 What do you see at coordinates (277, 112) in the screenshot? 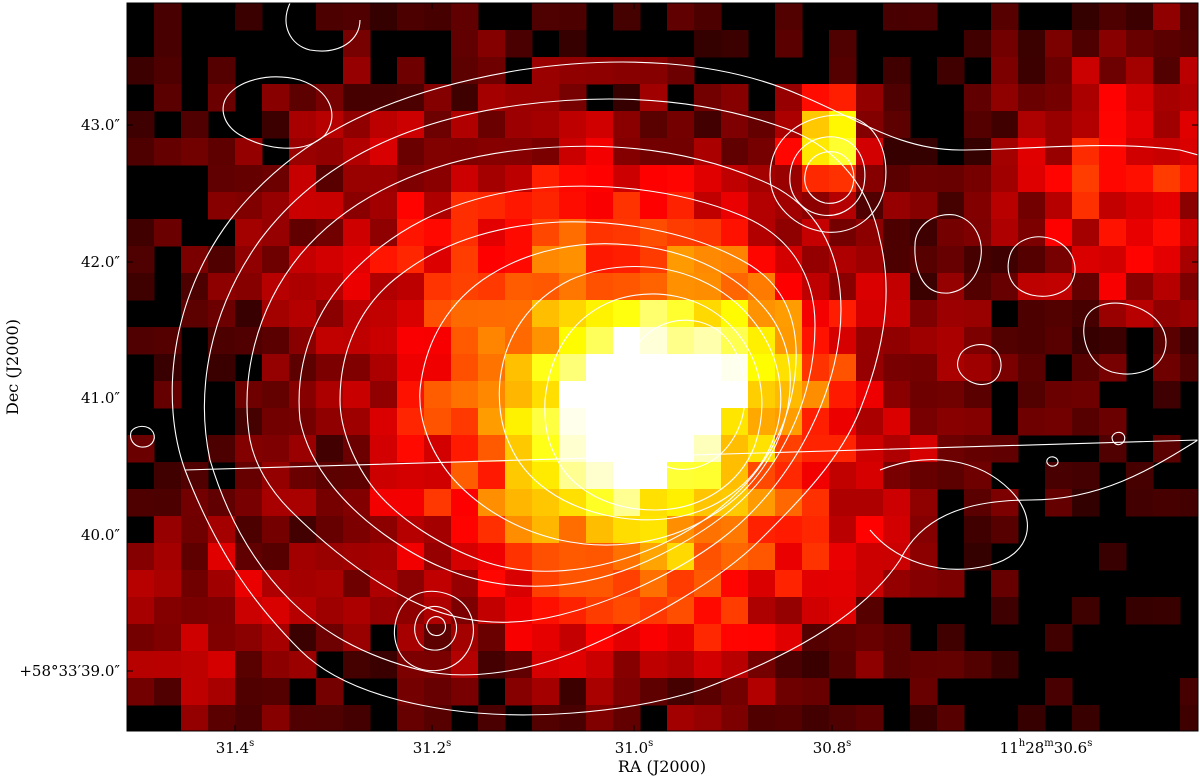
I see `contour-ring-top-left` at bounding box center [277, 112].